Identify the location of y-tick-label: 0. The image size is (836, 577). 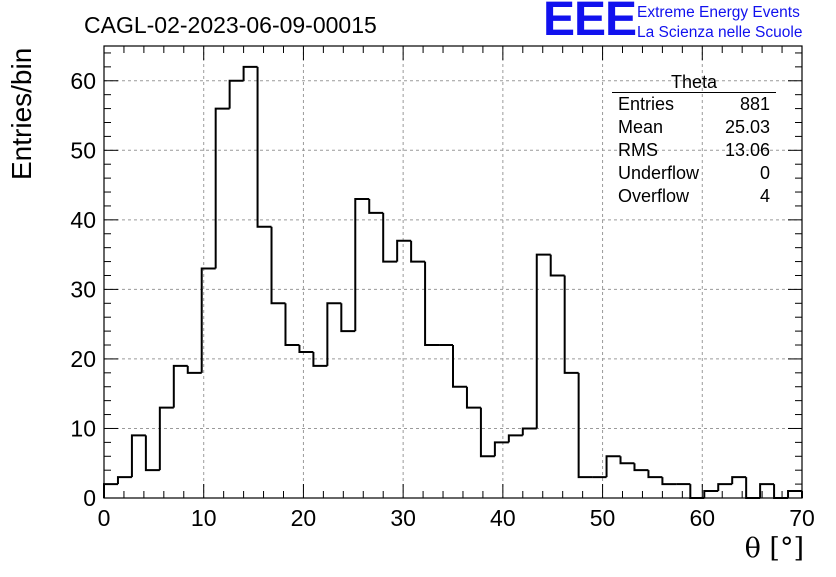
(89, 498).